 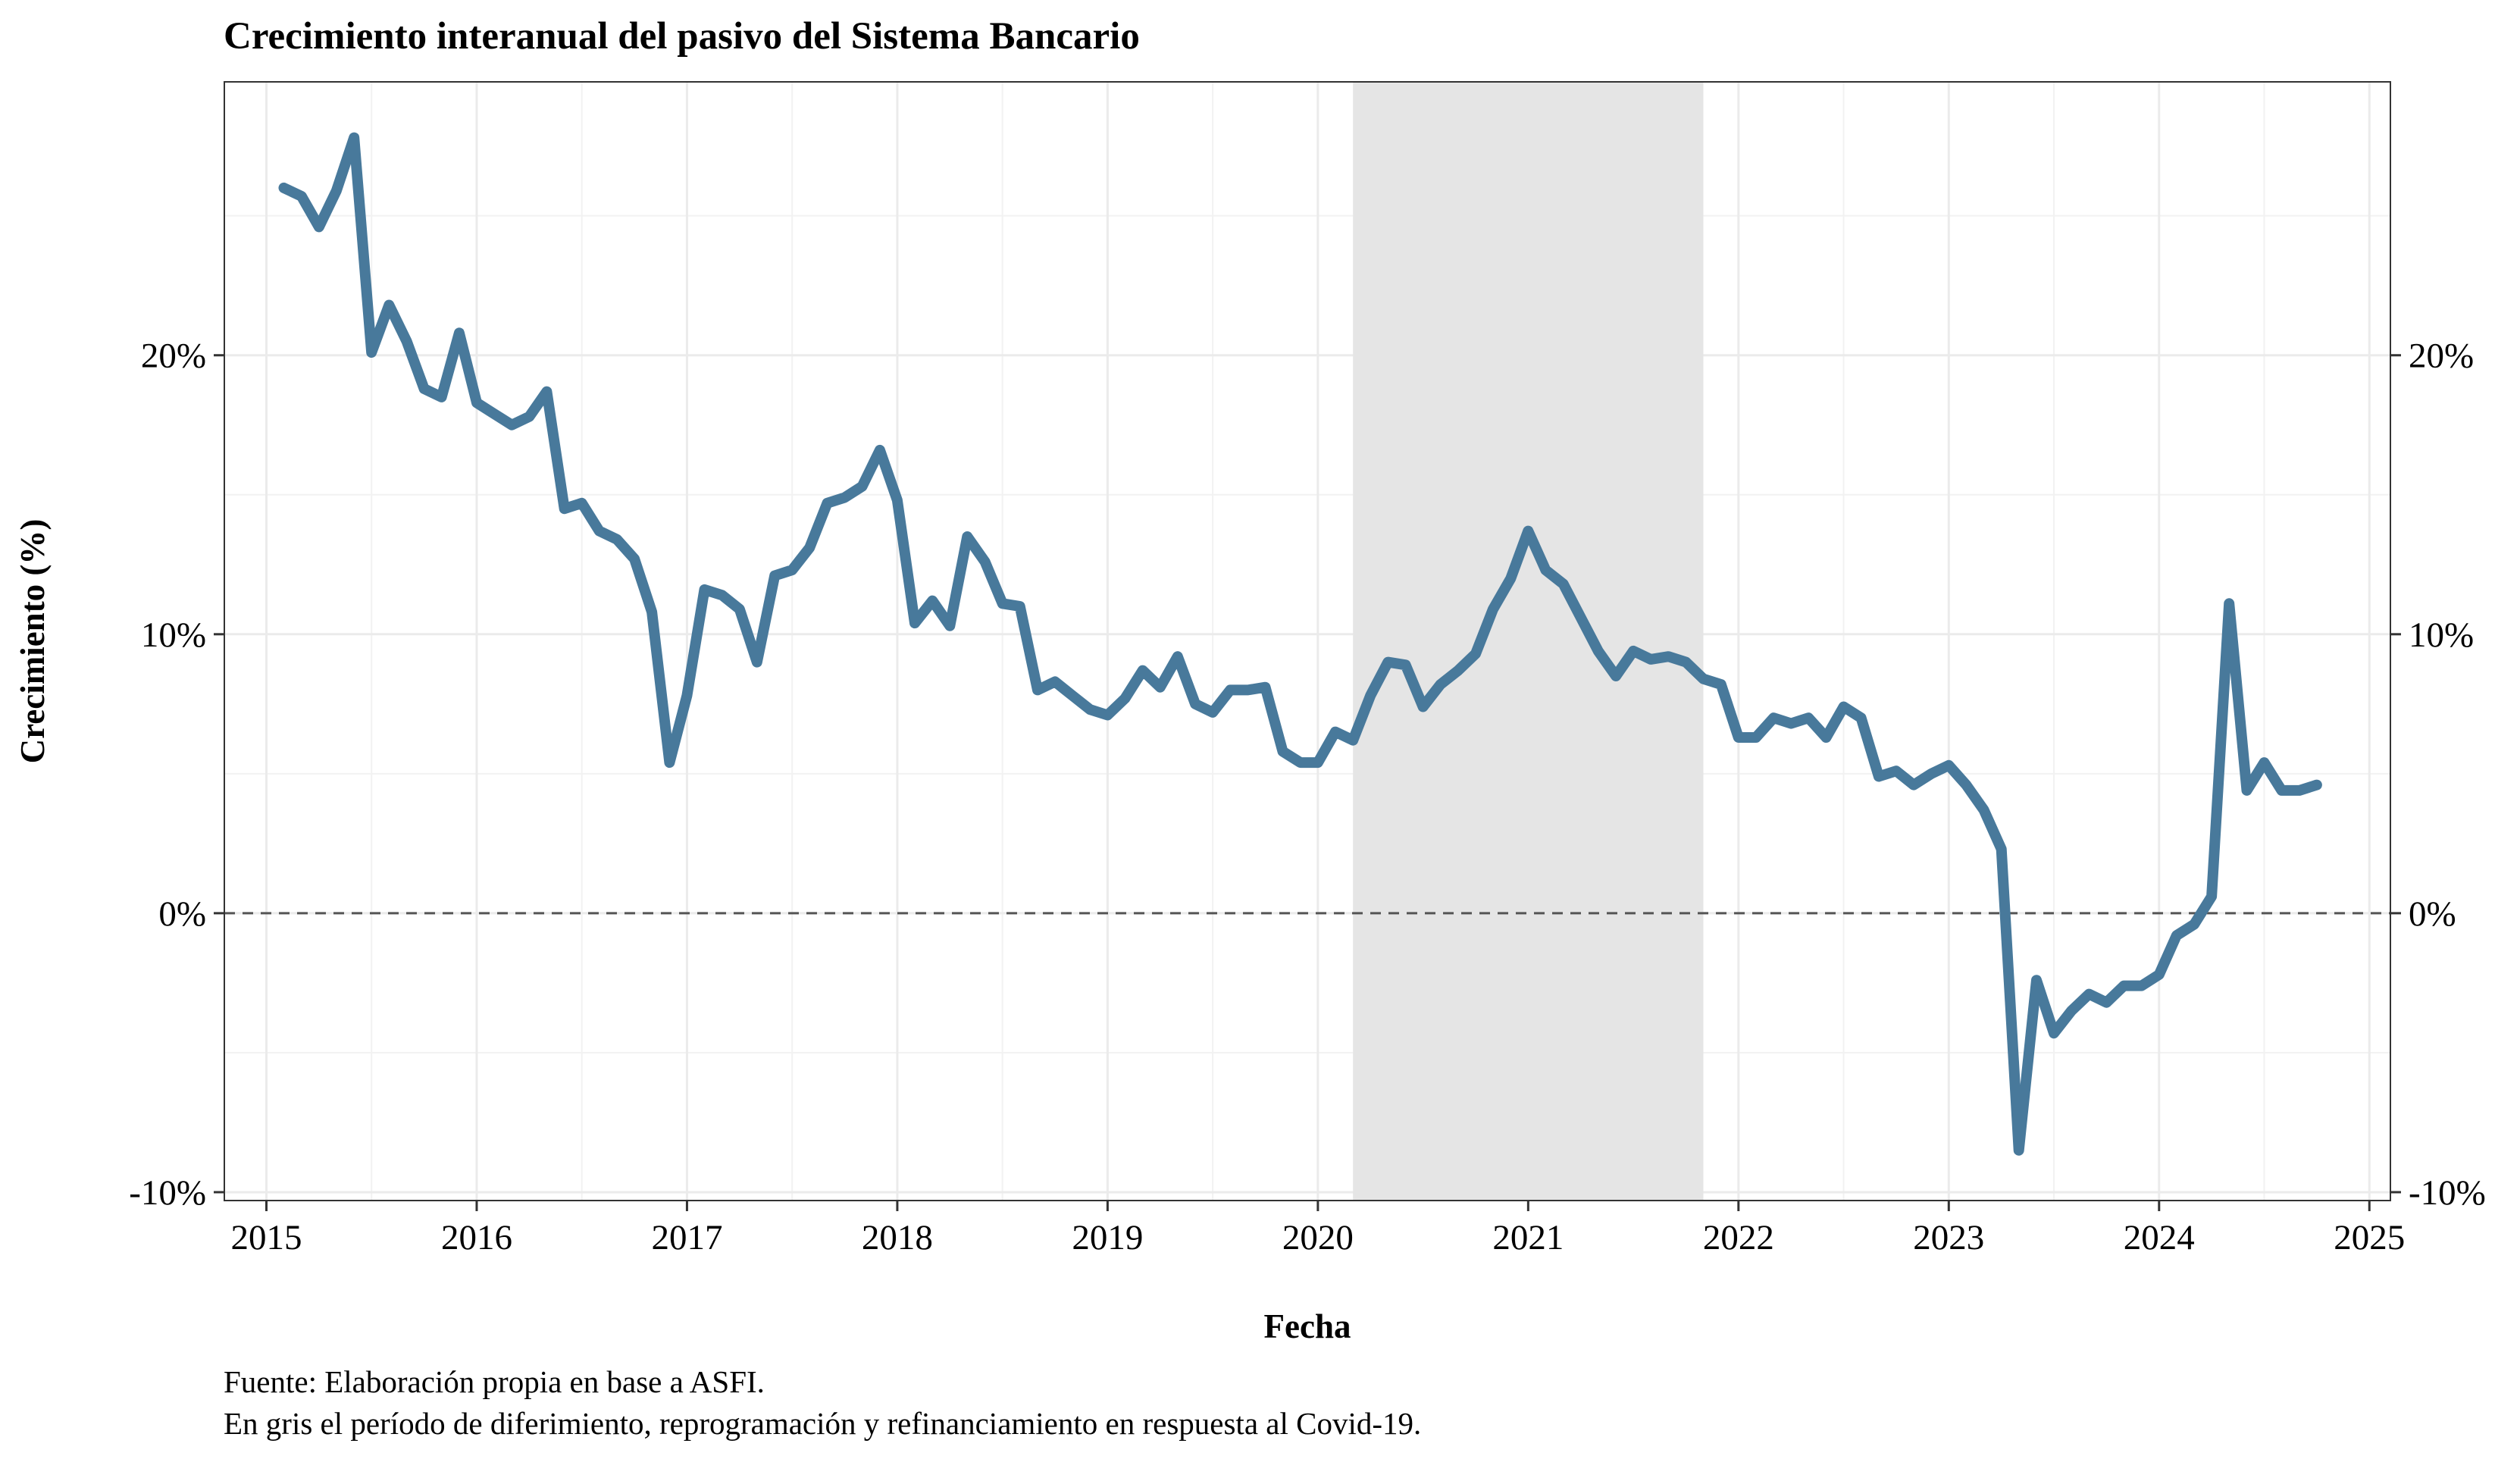 I want to click on covid-period-shading, so click(x=1528, y=641).